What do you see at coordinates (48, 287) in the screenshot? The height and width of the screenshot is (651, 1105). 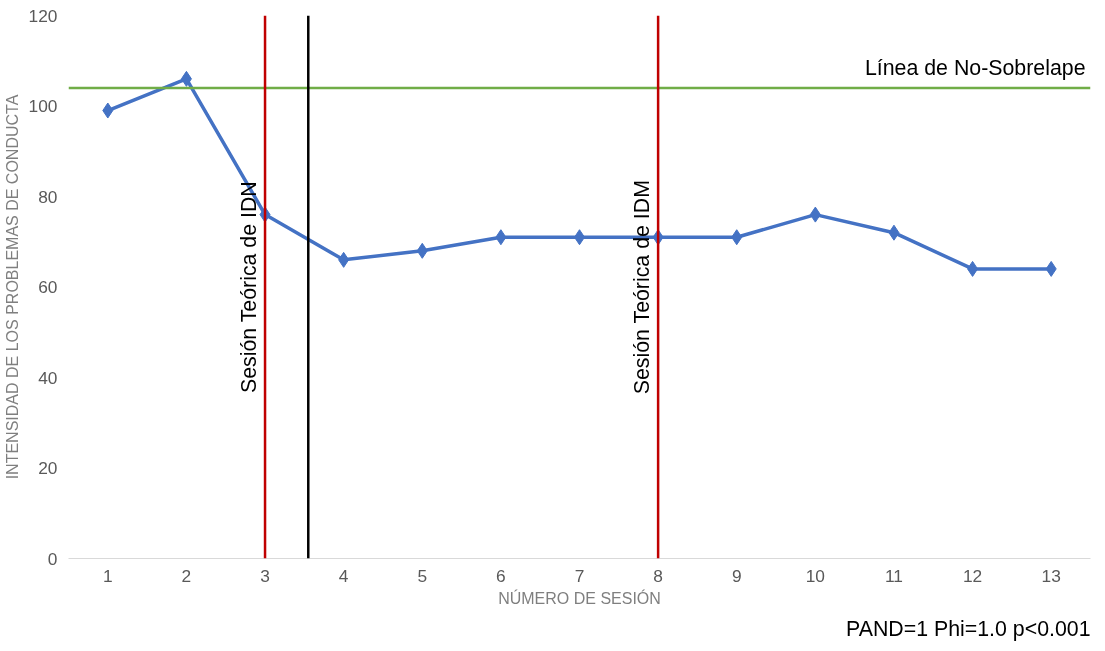 I see `y-tick-label: 60` at bounding box center [48, 287].